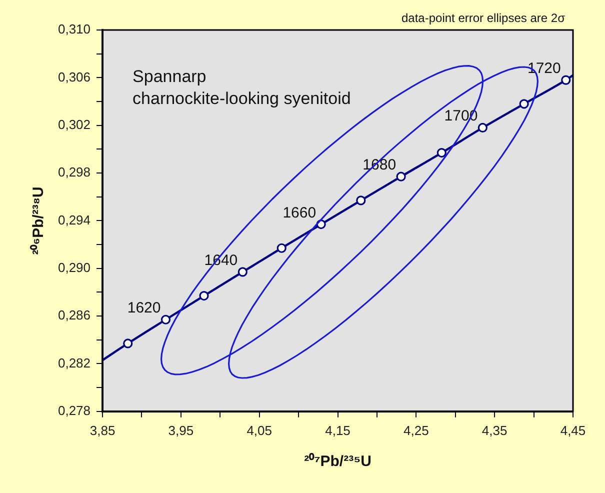 This screenshot has height=493, width=605. What do you see at coordinates (544, 69) in the screenshot?
I see `annotation: 1720` at bounding box center [544, 69].